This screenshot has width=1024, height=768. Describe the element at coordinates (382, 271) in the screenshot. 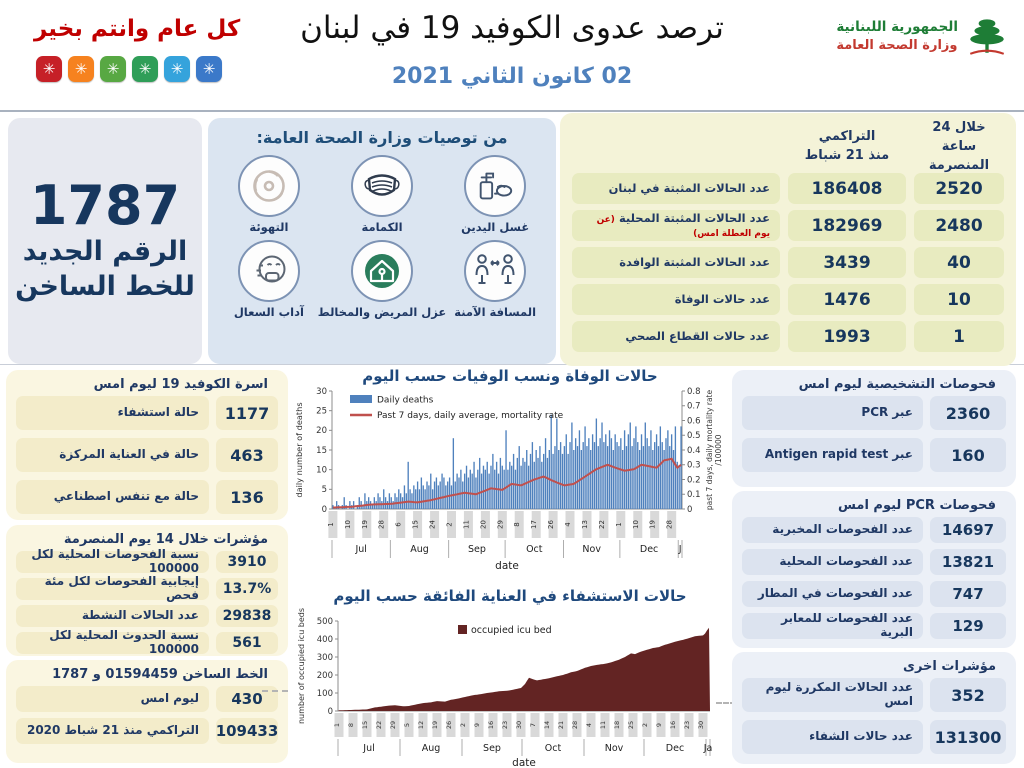

I see `home-isolation-icon` at that location.